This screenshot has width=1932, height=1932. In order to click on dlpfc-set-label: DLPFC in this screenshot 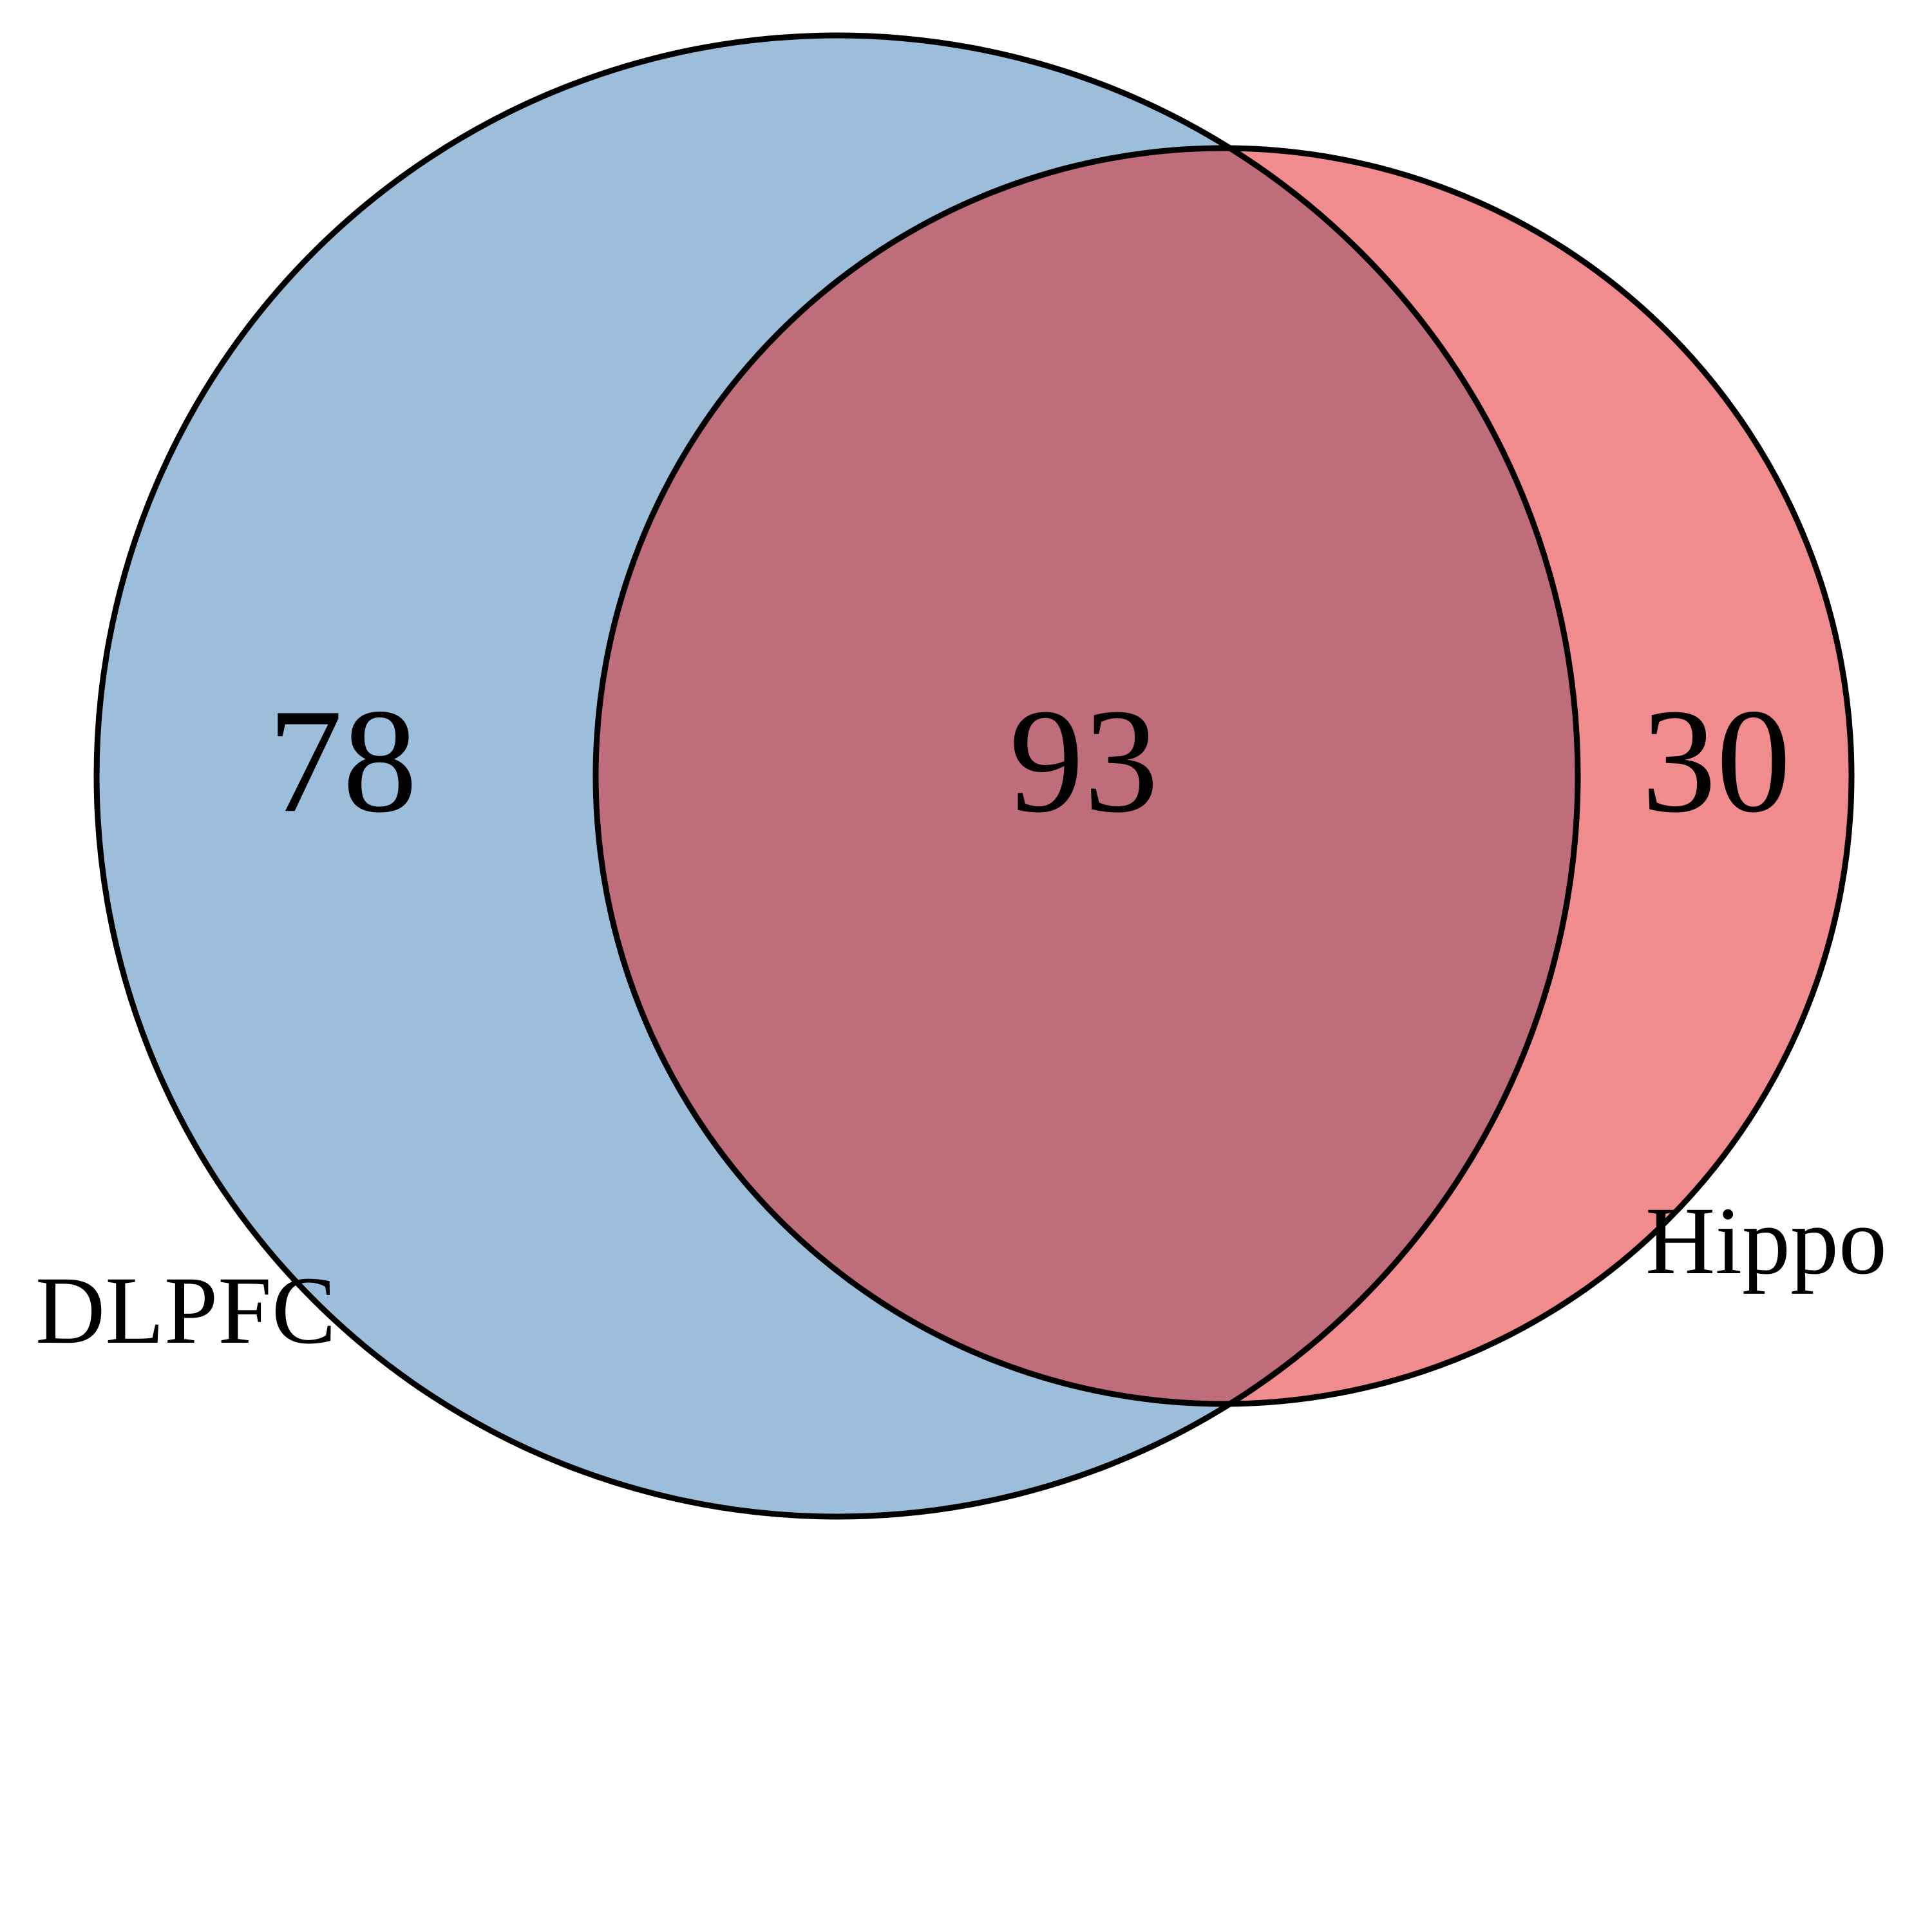, I will do `click(185, 1310)`.